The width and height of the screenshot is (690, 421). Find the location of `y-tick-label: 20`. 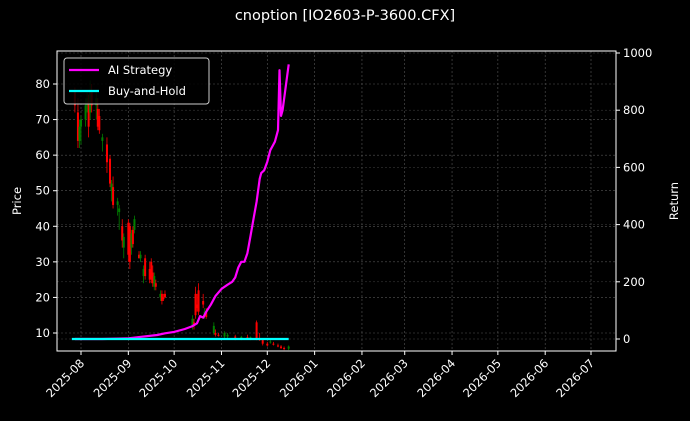

y-tick-label: 20 is located at coordinates (42, 297).